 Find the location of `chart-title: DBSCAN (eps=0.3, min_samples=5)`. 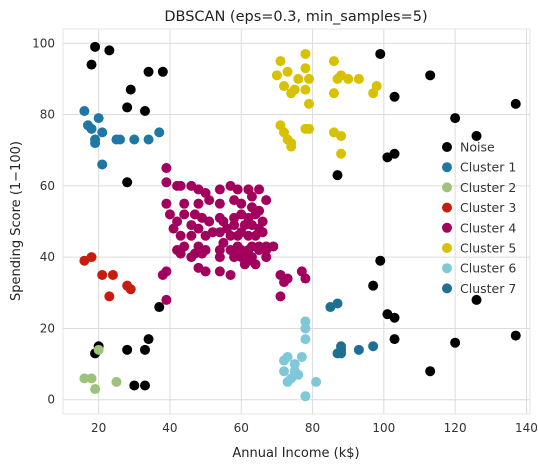

chart-title: DBSCAN (eps=0.3, min_samples=5) is located at coordinates (295, 17).